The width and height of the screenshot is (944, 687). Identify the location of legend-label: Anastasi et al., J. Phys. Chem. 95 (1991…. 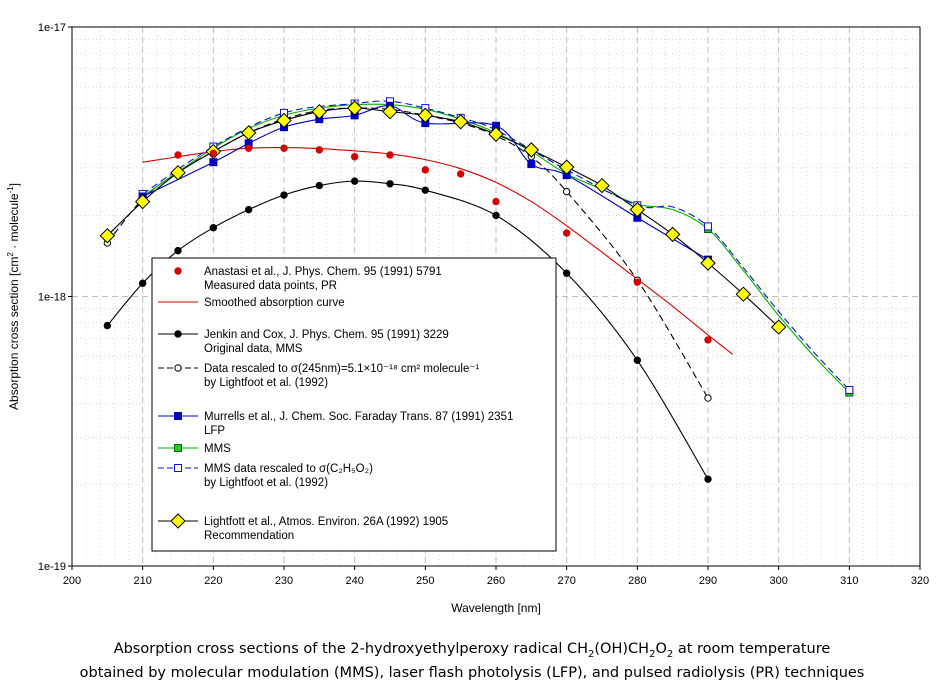
(323, 272).